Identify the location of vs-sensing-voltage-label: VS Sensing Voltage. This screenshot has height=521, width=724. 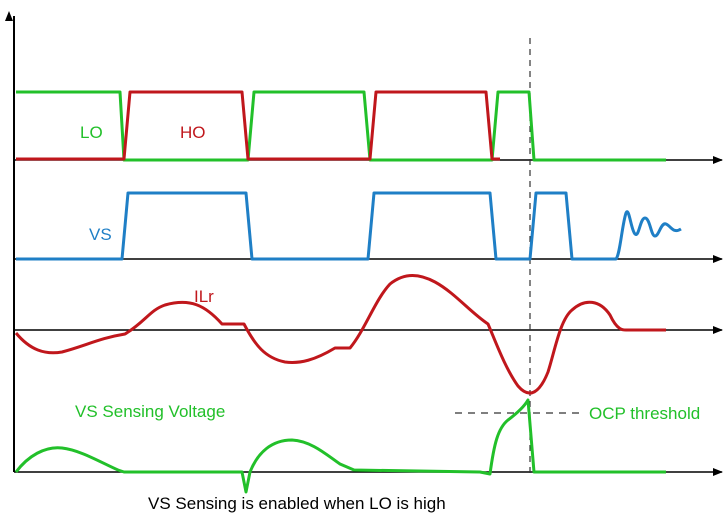
(150, 411).